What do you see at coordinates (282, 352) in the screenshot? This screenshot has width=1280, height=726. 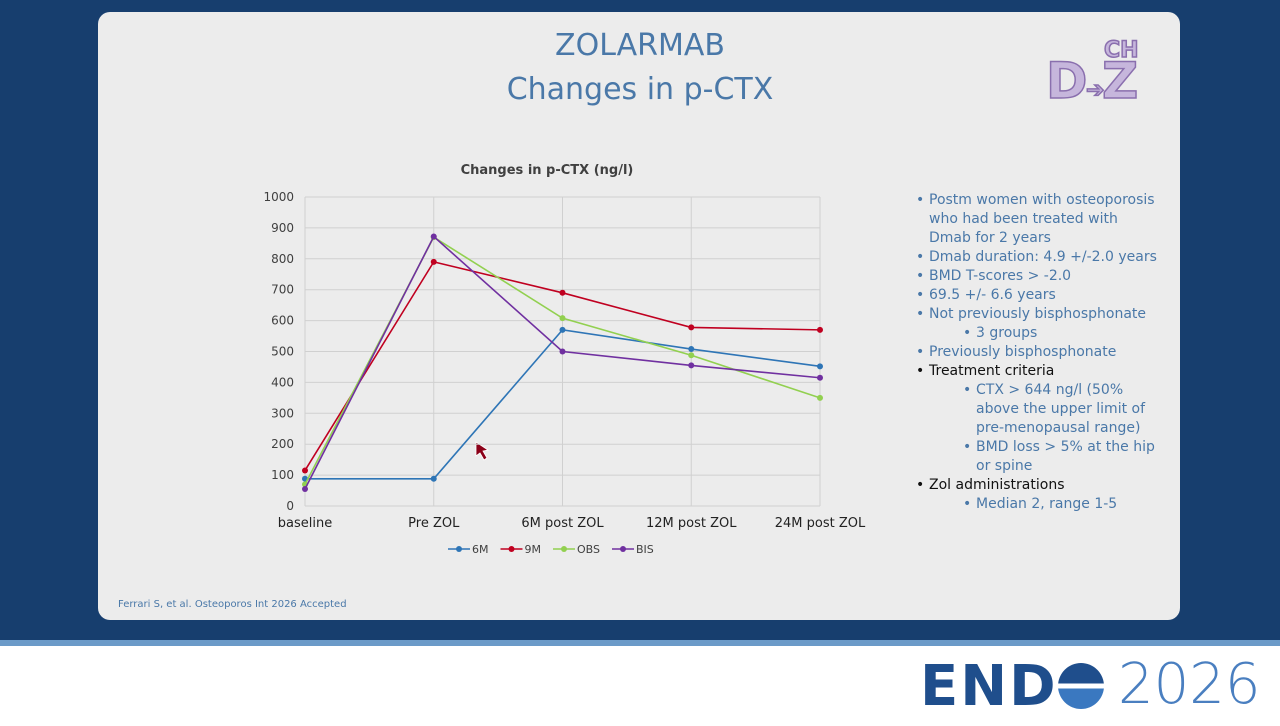 I see `y-tick-label: 500` at bounding box center [282, 352].